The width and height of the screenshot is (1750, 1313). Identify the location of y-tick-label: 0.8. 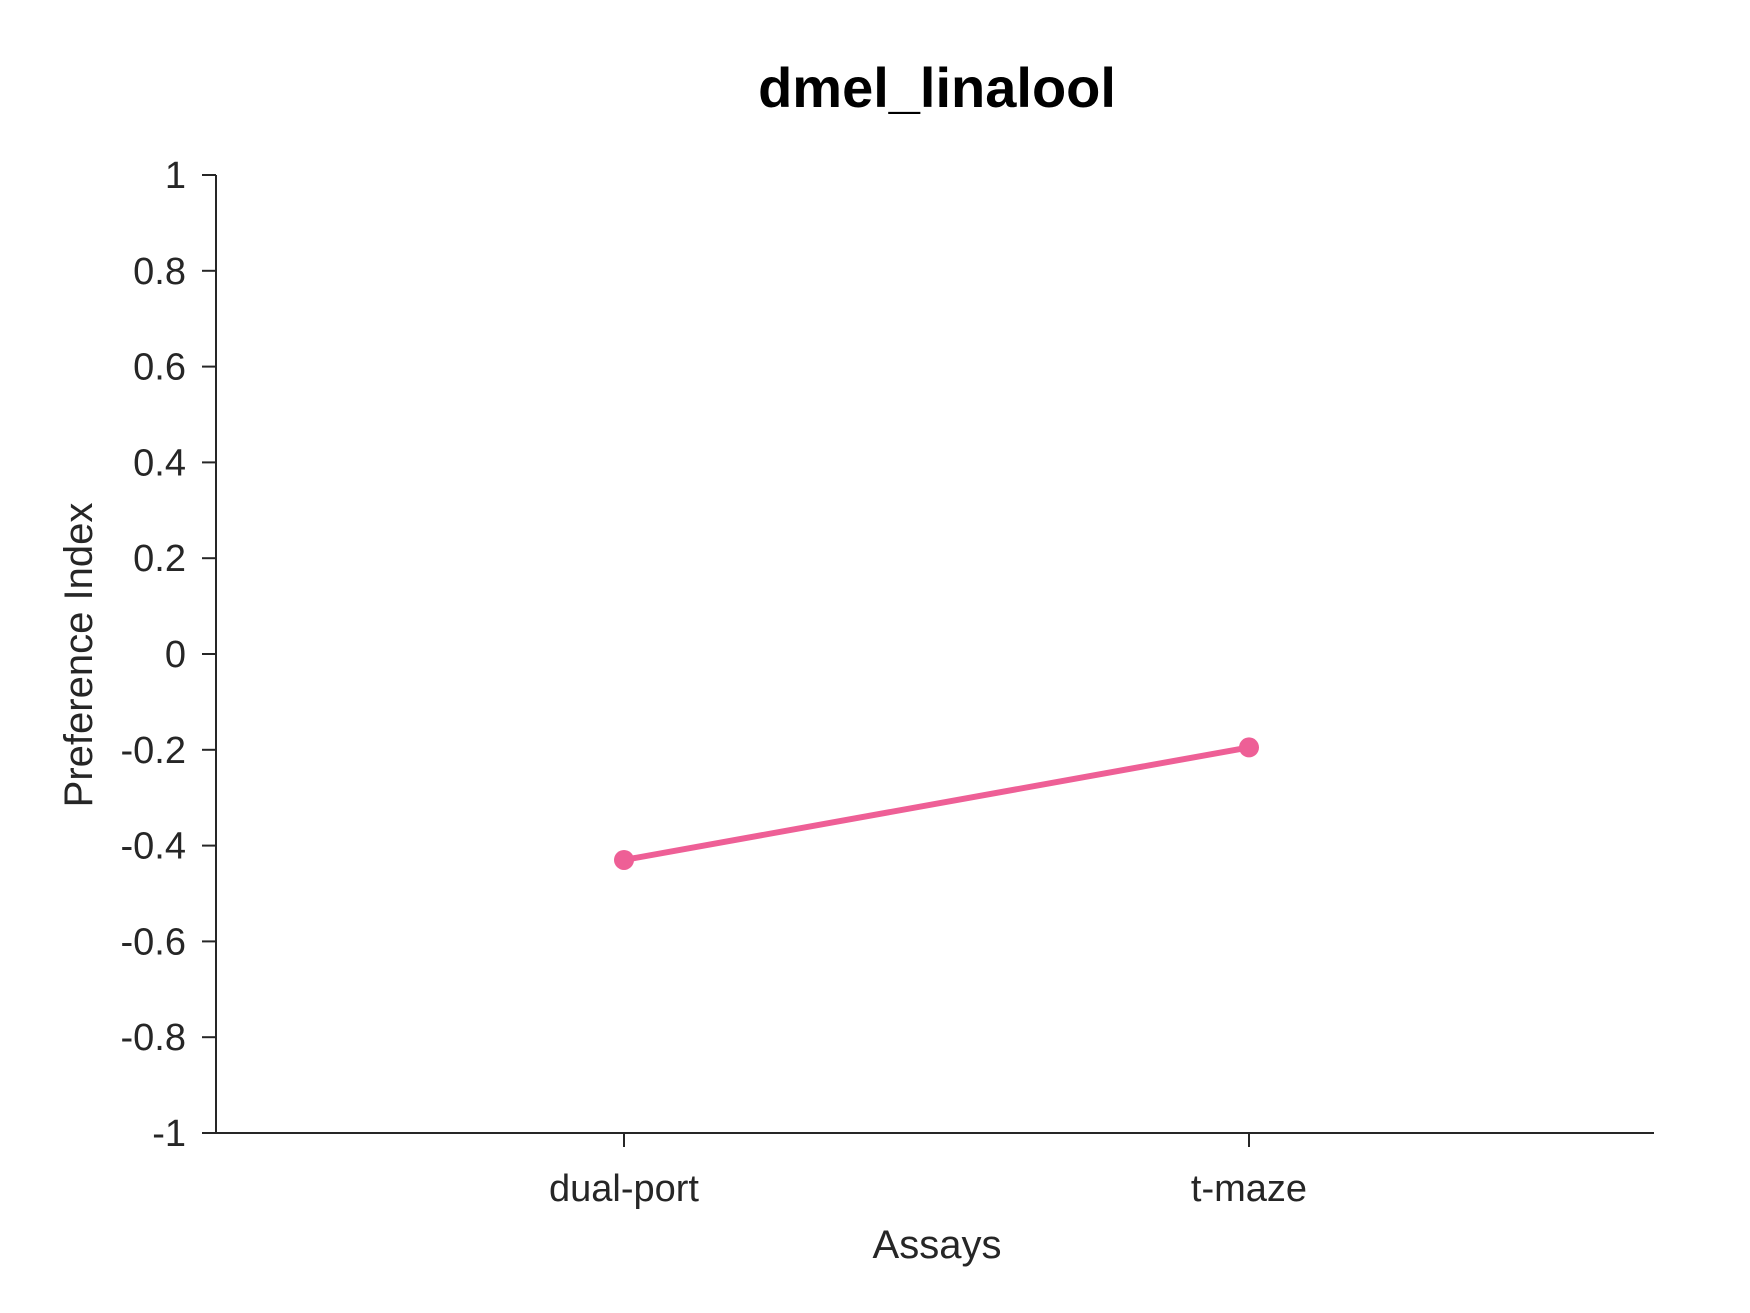
(159, 272).